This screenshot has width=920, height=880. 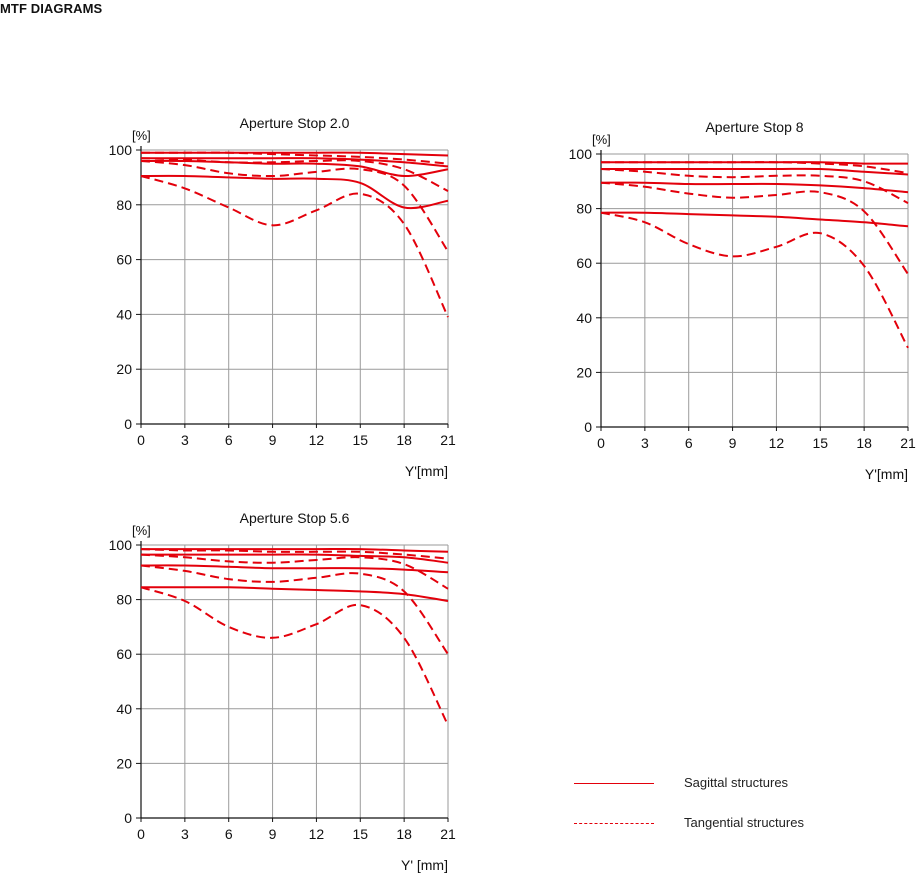 What do you see at coordinates (736, 782) in the screenshot?
I see `legend-label-sagittal: Sagittal structures` at bounding box center [736, 782].